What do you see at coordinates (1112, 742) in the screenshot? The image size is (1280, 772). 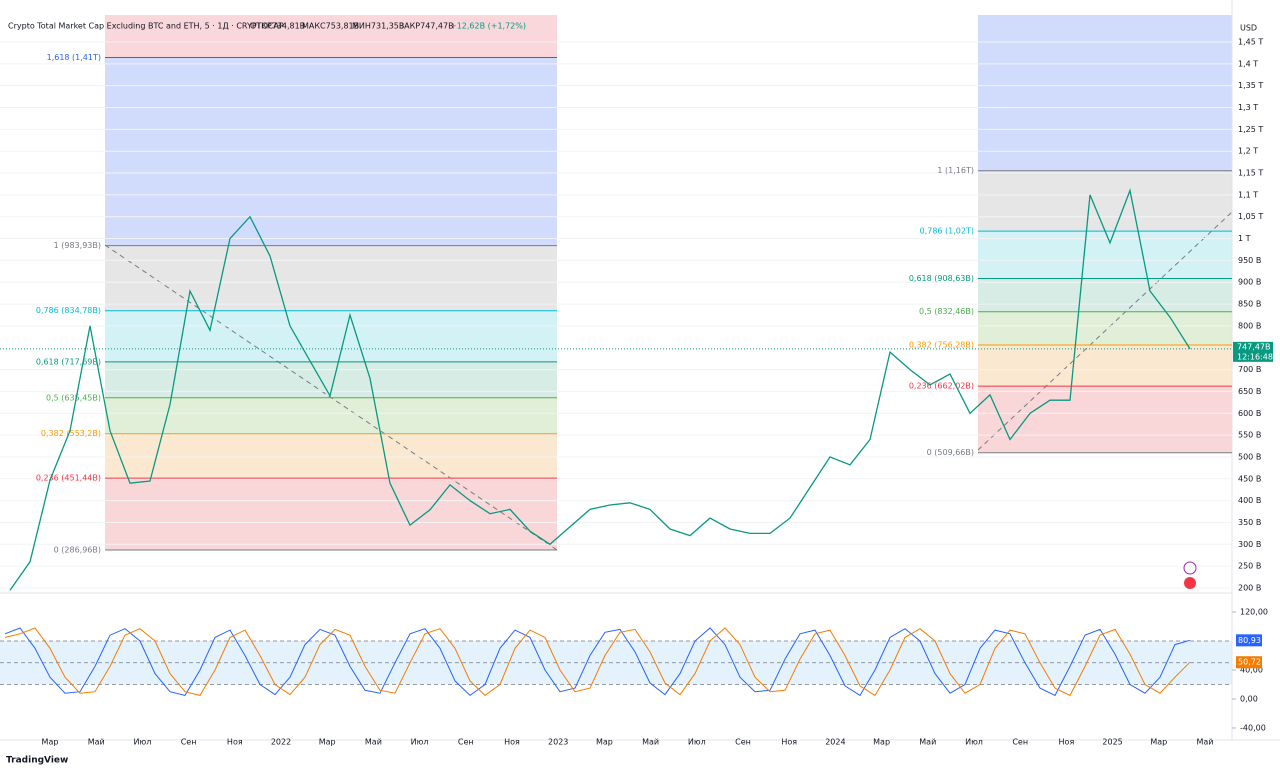 I see `x-tick-label: 2025` at bounding box center [1112, 742].